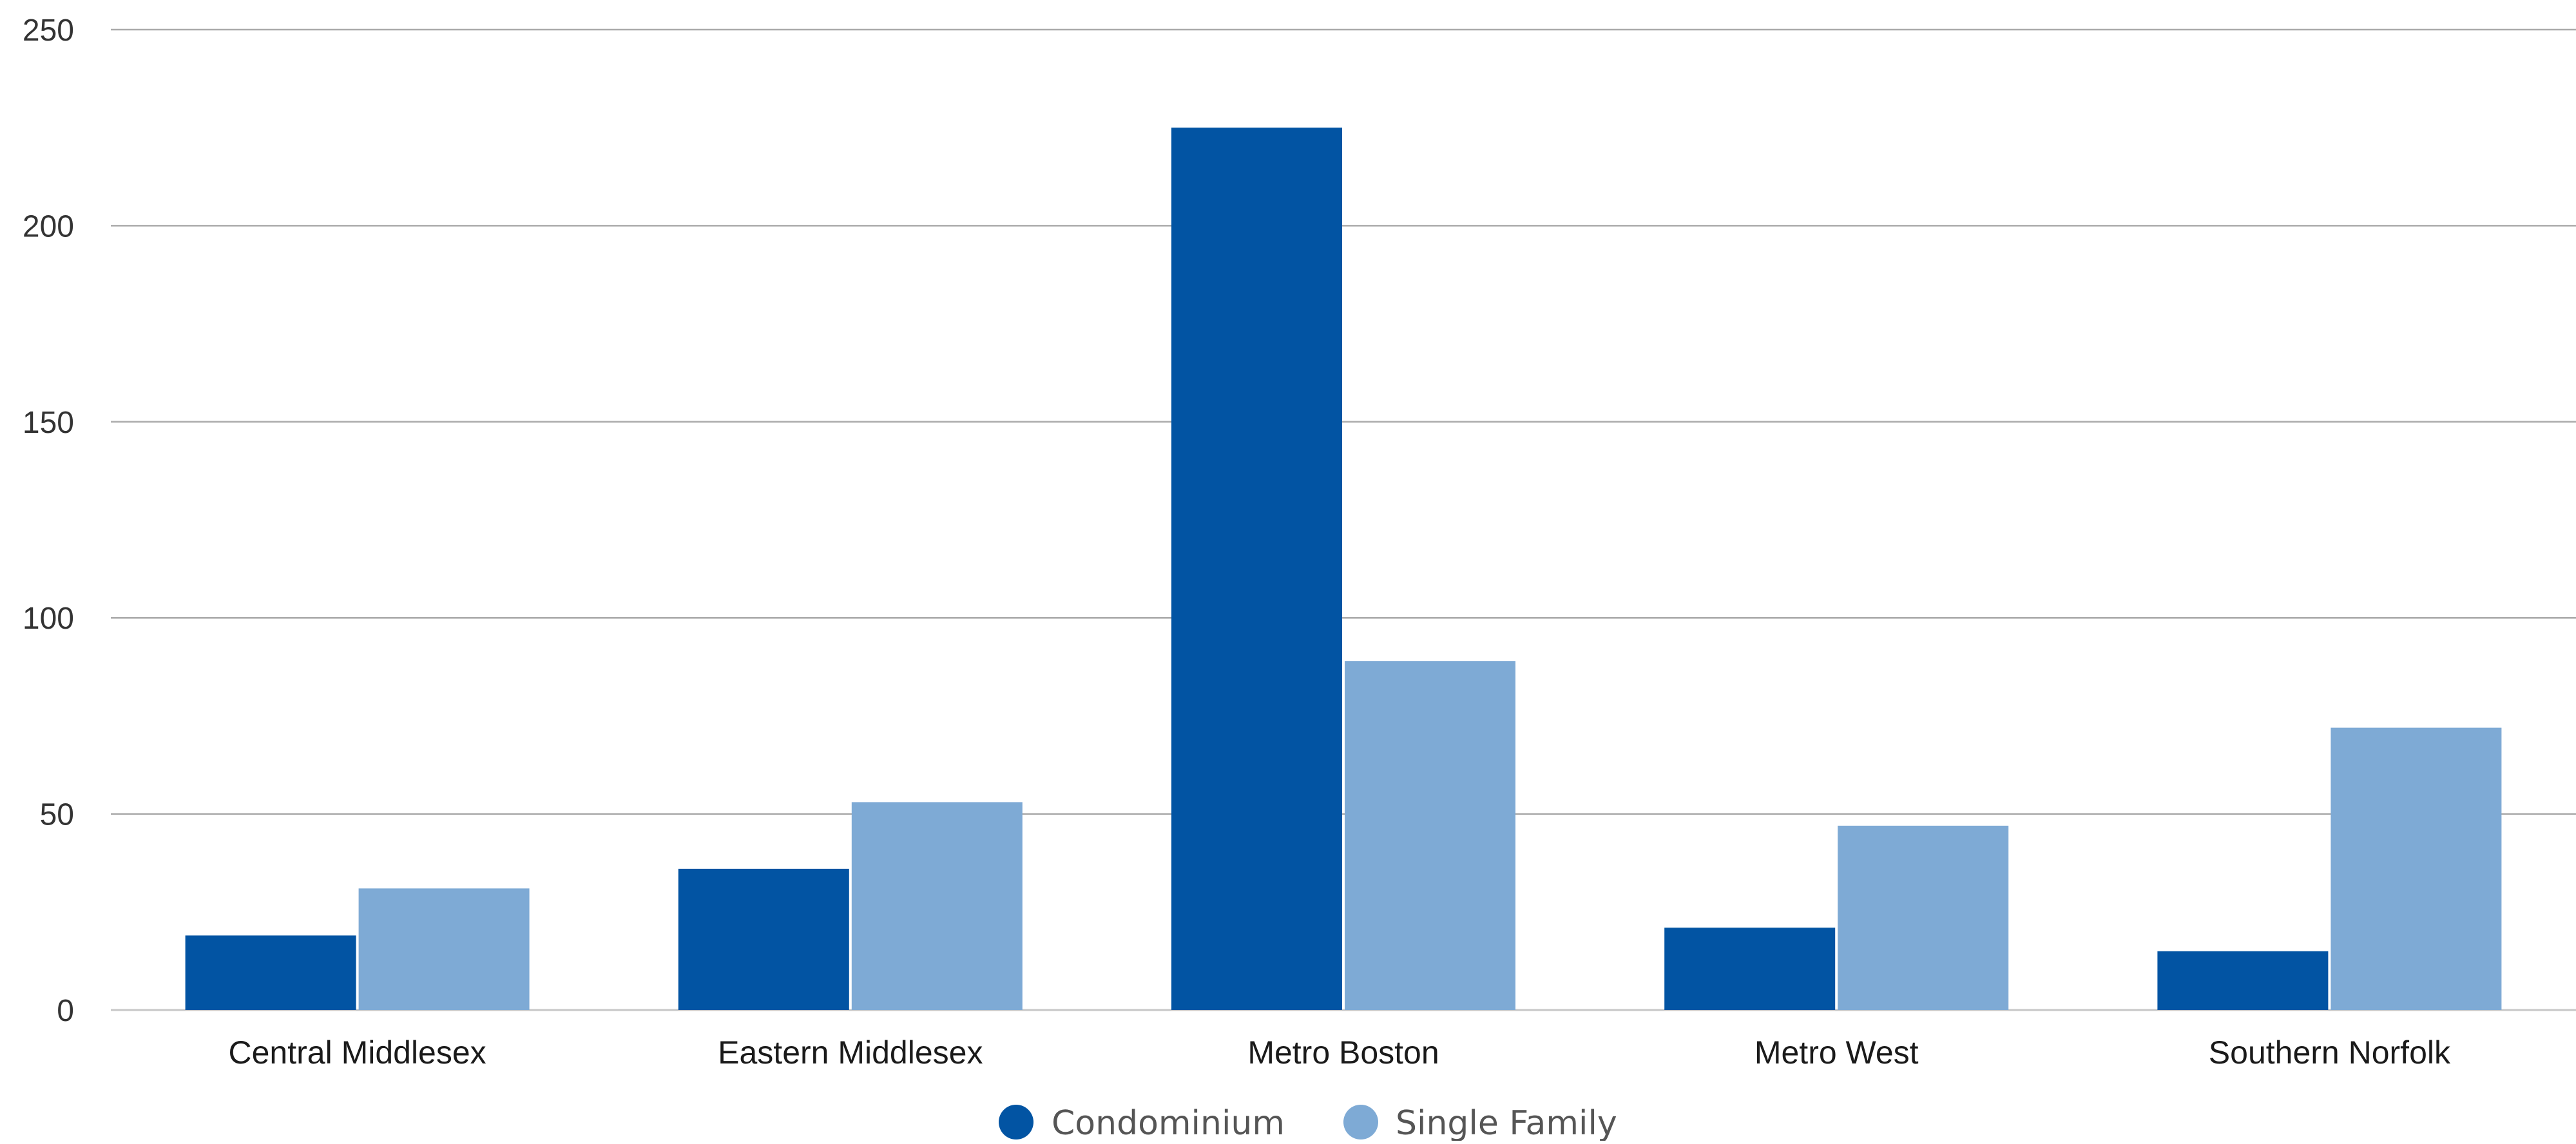 The height and width of the screenshot is (1144, 2576). Describe the element at coordinates (1343, 1052) in the screenshot. I see `x-tick-label: Metro Boston` at that location.